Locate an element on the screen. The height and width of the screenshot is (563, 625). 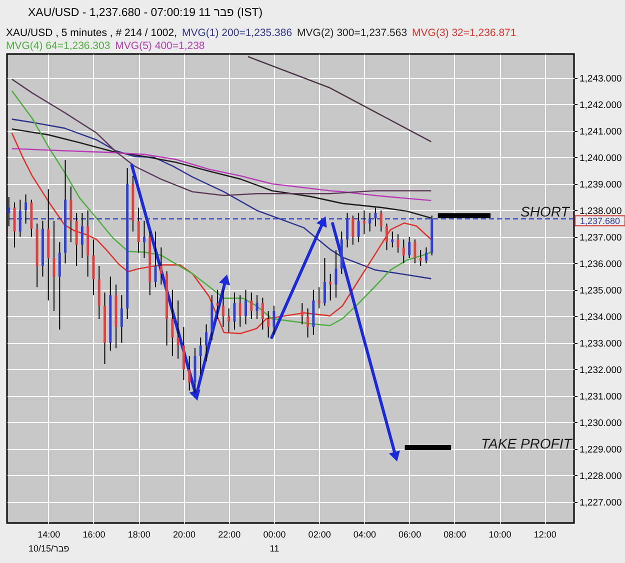
text: MVG(2) 300=1,237.563 is located at coordinates (352, 33).